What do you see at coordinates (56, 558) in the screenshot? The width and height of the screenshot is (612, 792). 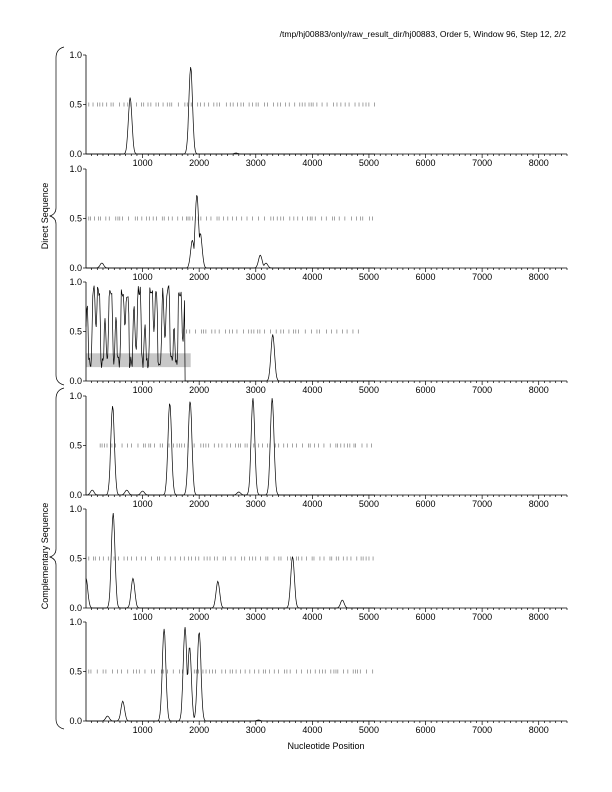 I see `group-bracket-complementary` at bounding box center [56, 558].